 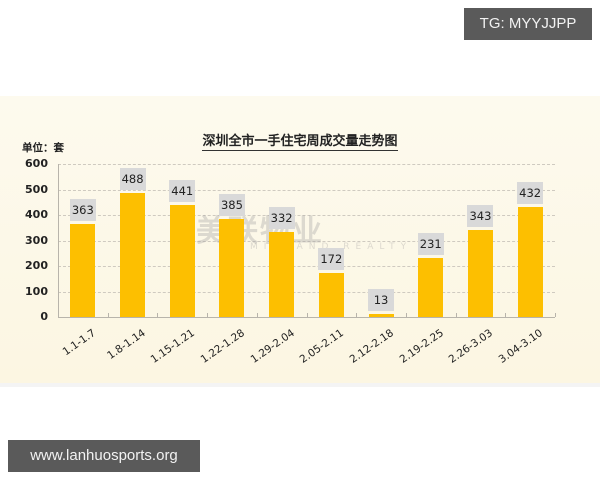 I want to click on watermark: 美联物业, so click(x=260, y=231).